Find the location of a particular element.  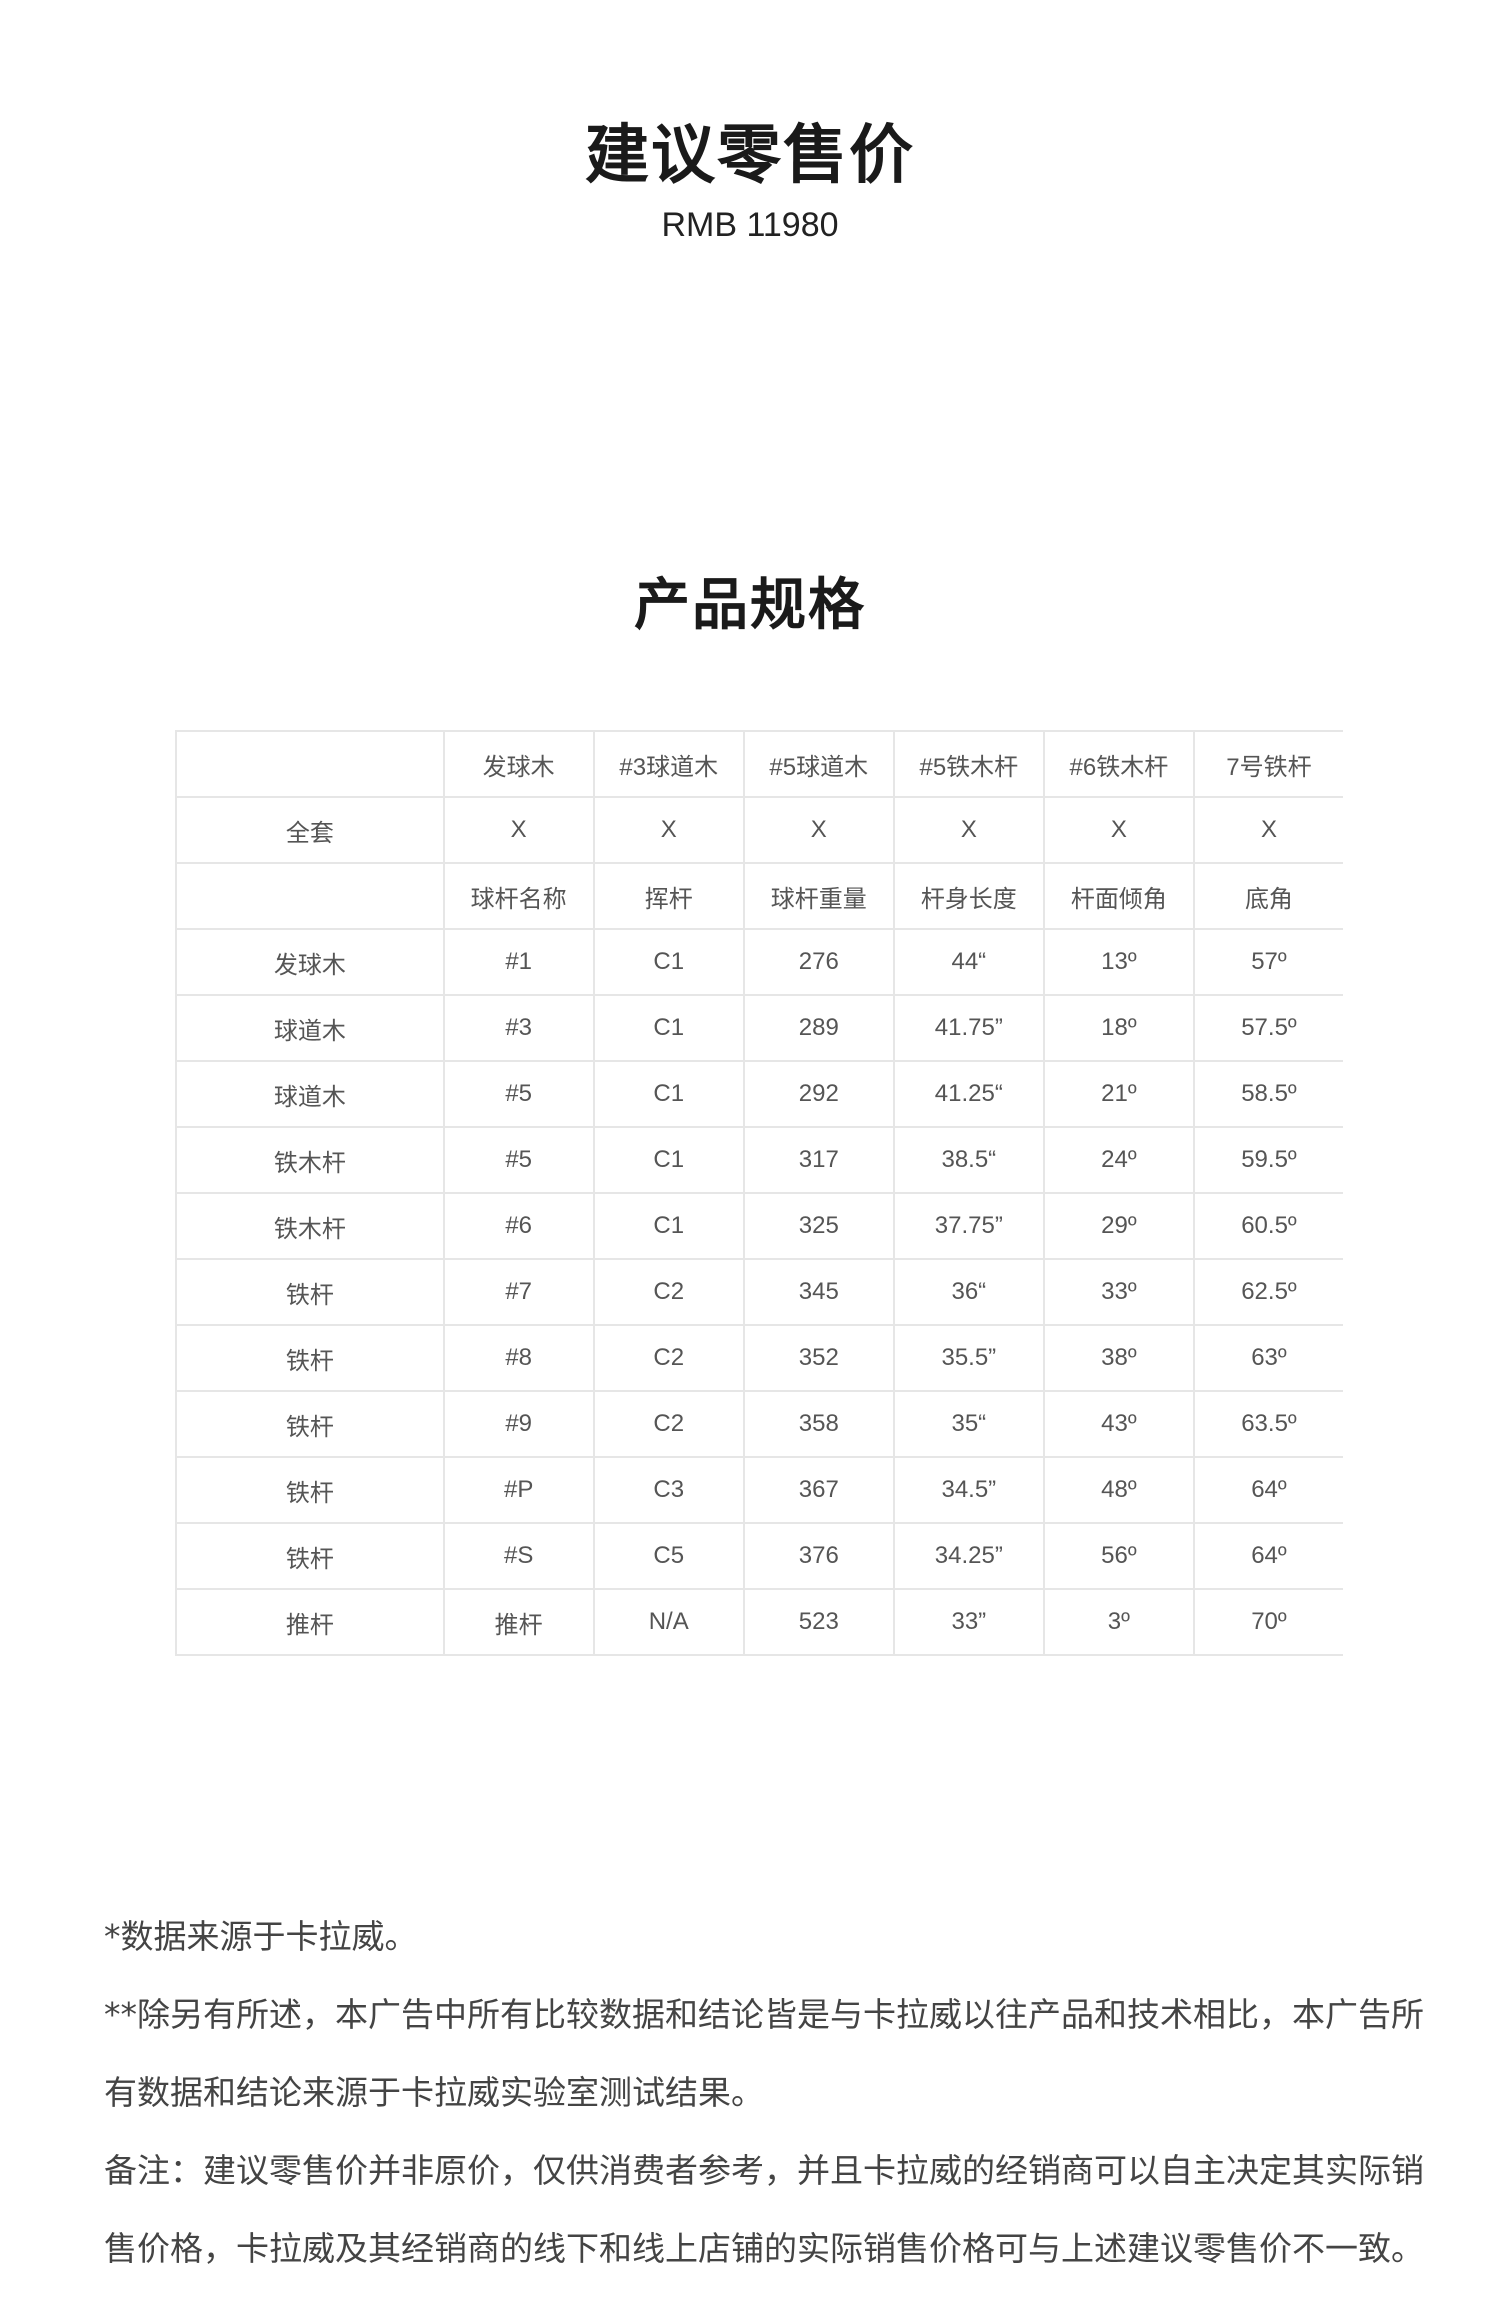

table-cell: #7 is located at coordinates (518, 1292).